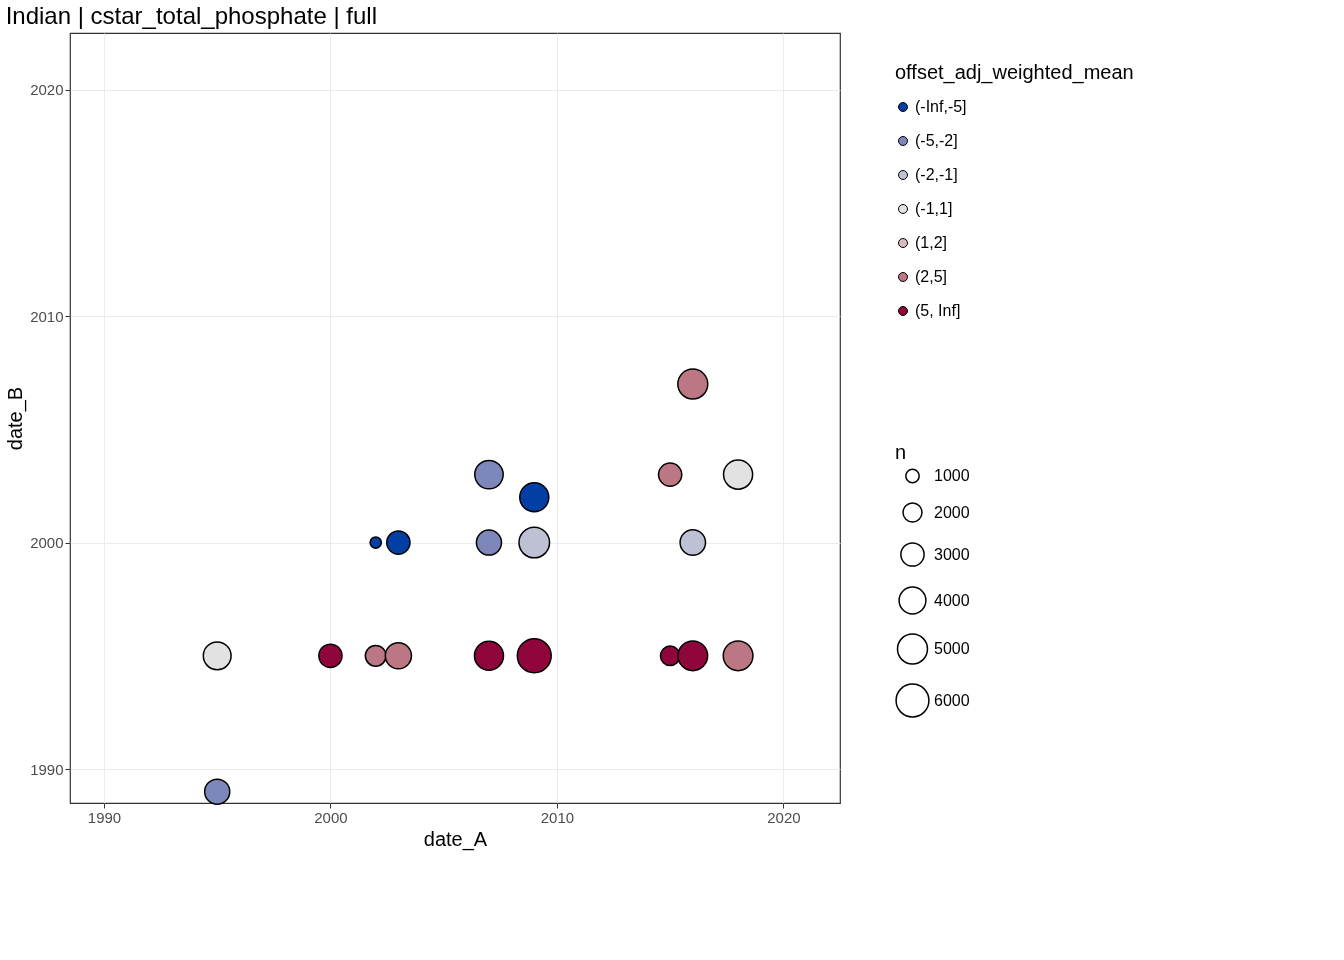  I want to click on legend-label: 6000, so click(952, 700).